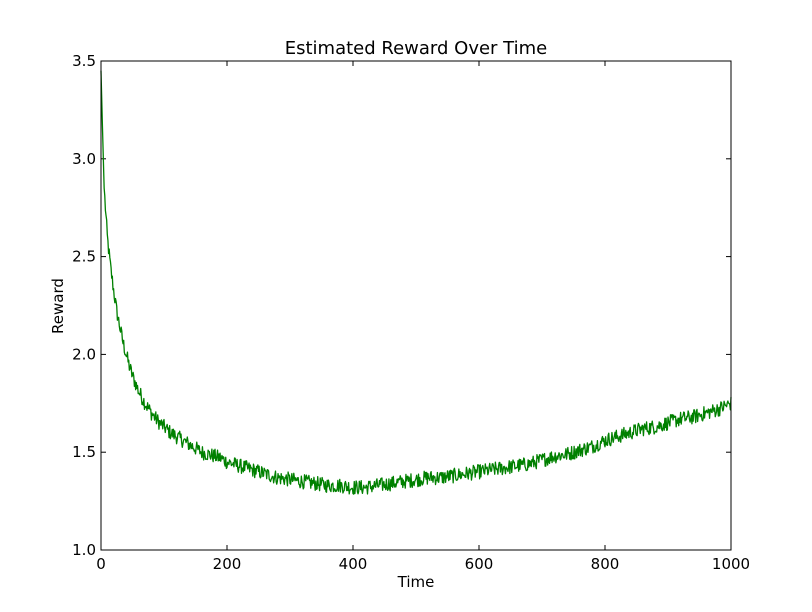  What do you see at coordinates (84, 61) in the screenshot?
I see `y-tick-label: 3.5` at bounding box center [84, 61].